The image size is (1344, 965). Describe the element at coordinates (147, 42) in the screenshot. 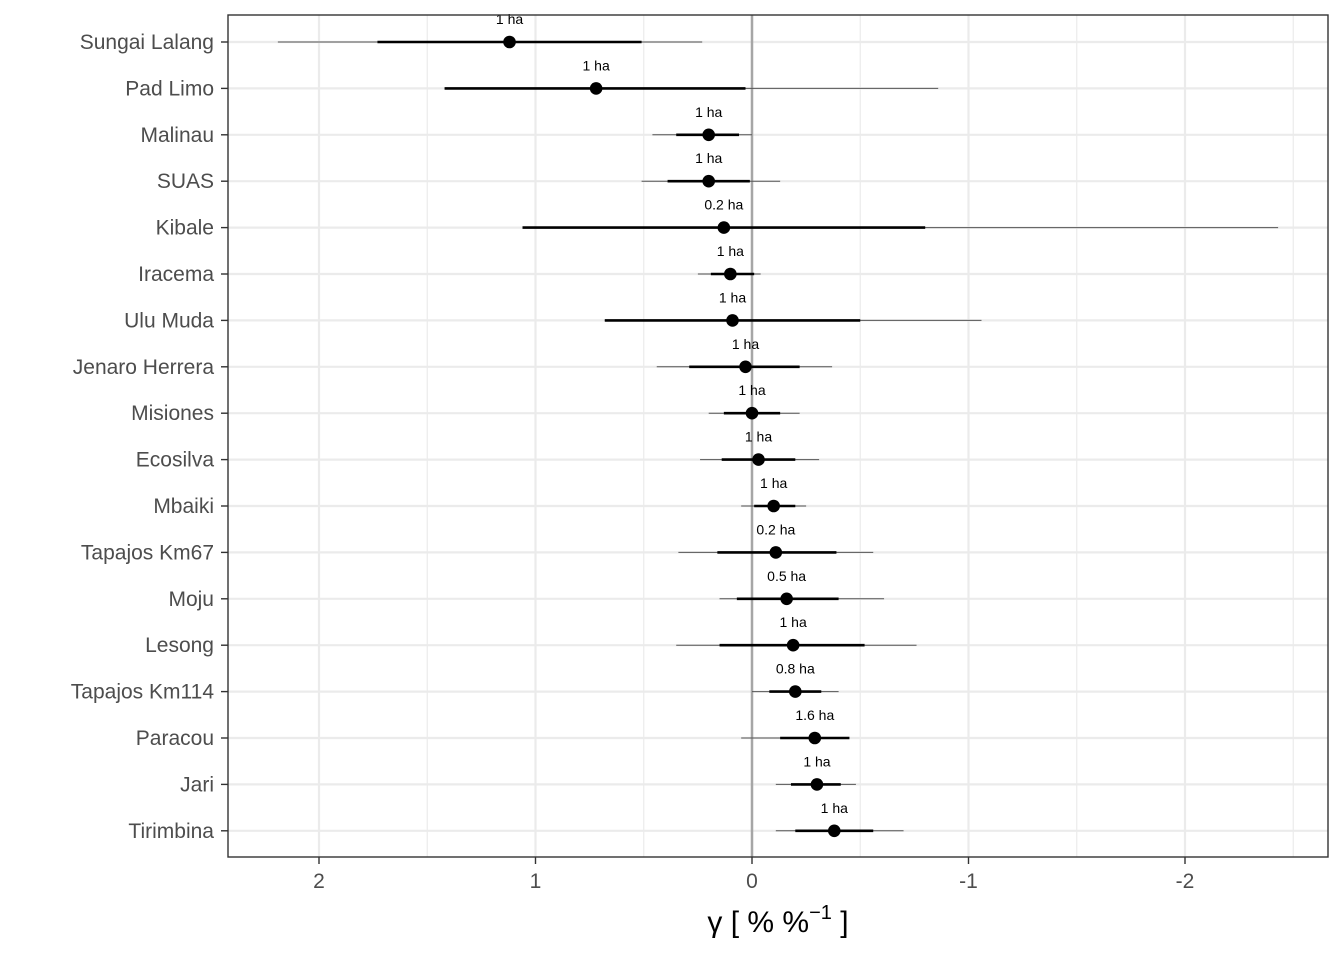

I see `y-tick-label: Sungai Lalang` at that location.